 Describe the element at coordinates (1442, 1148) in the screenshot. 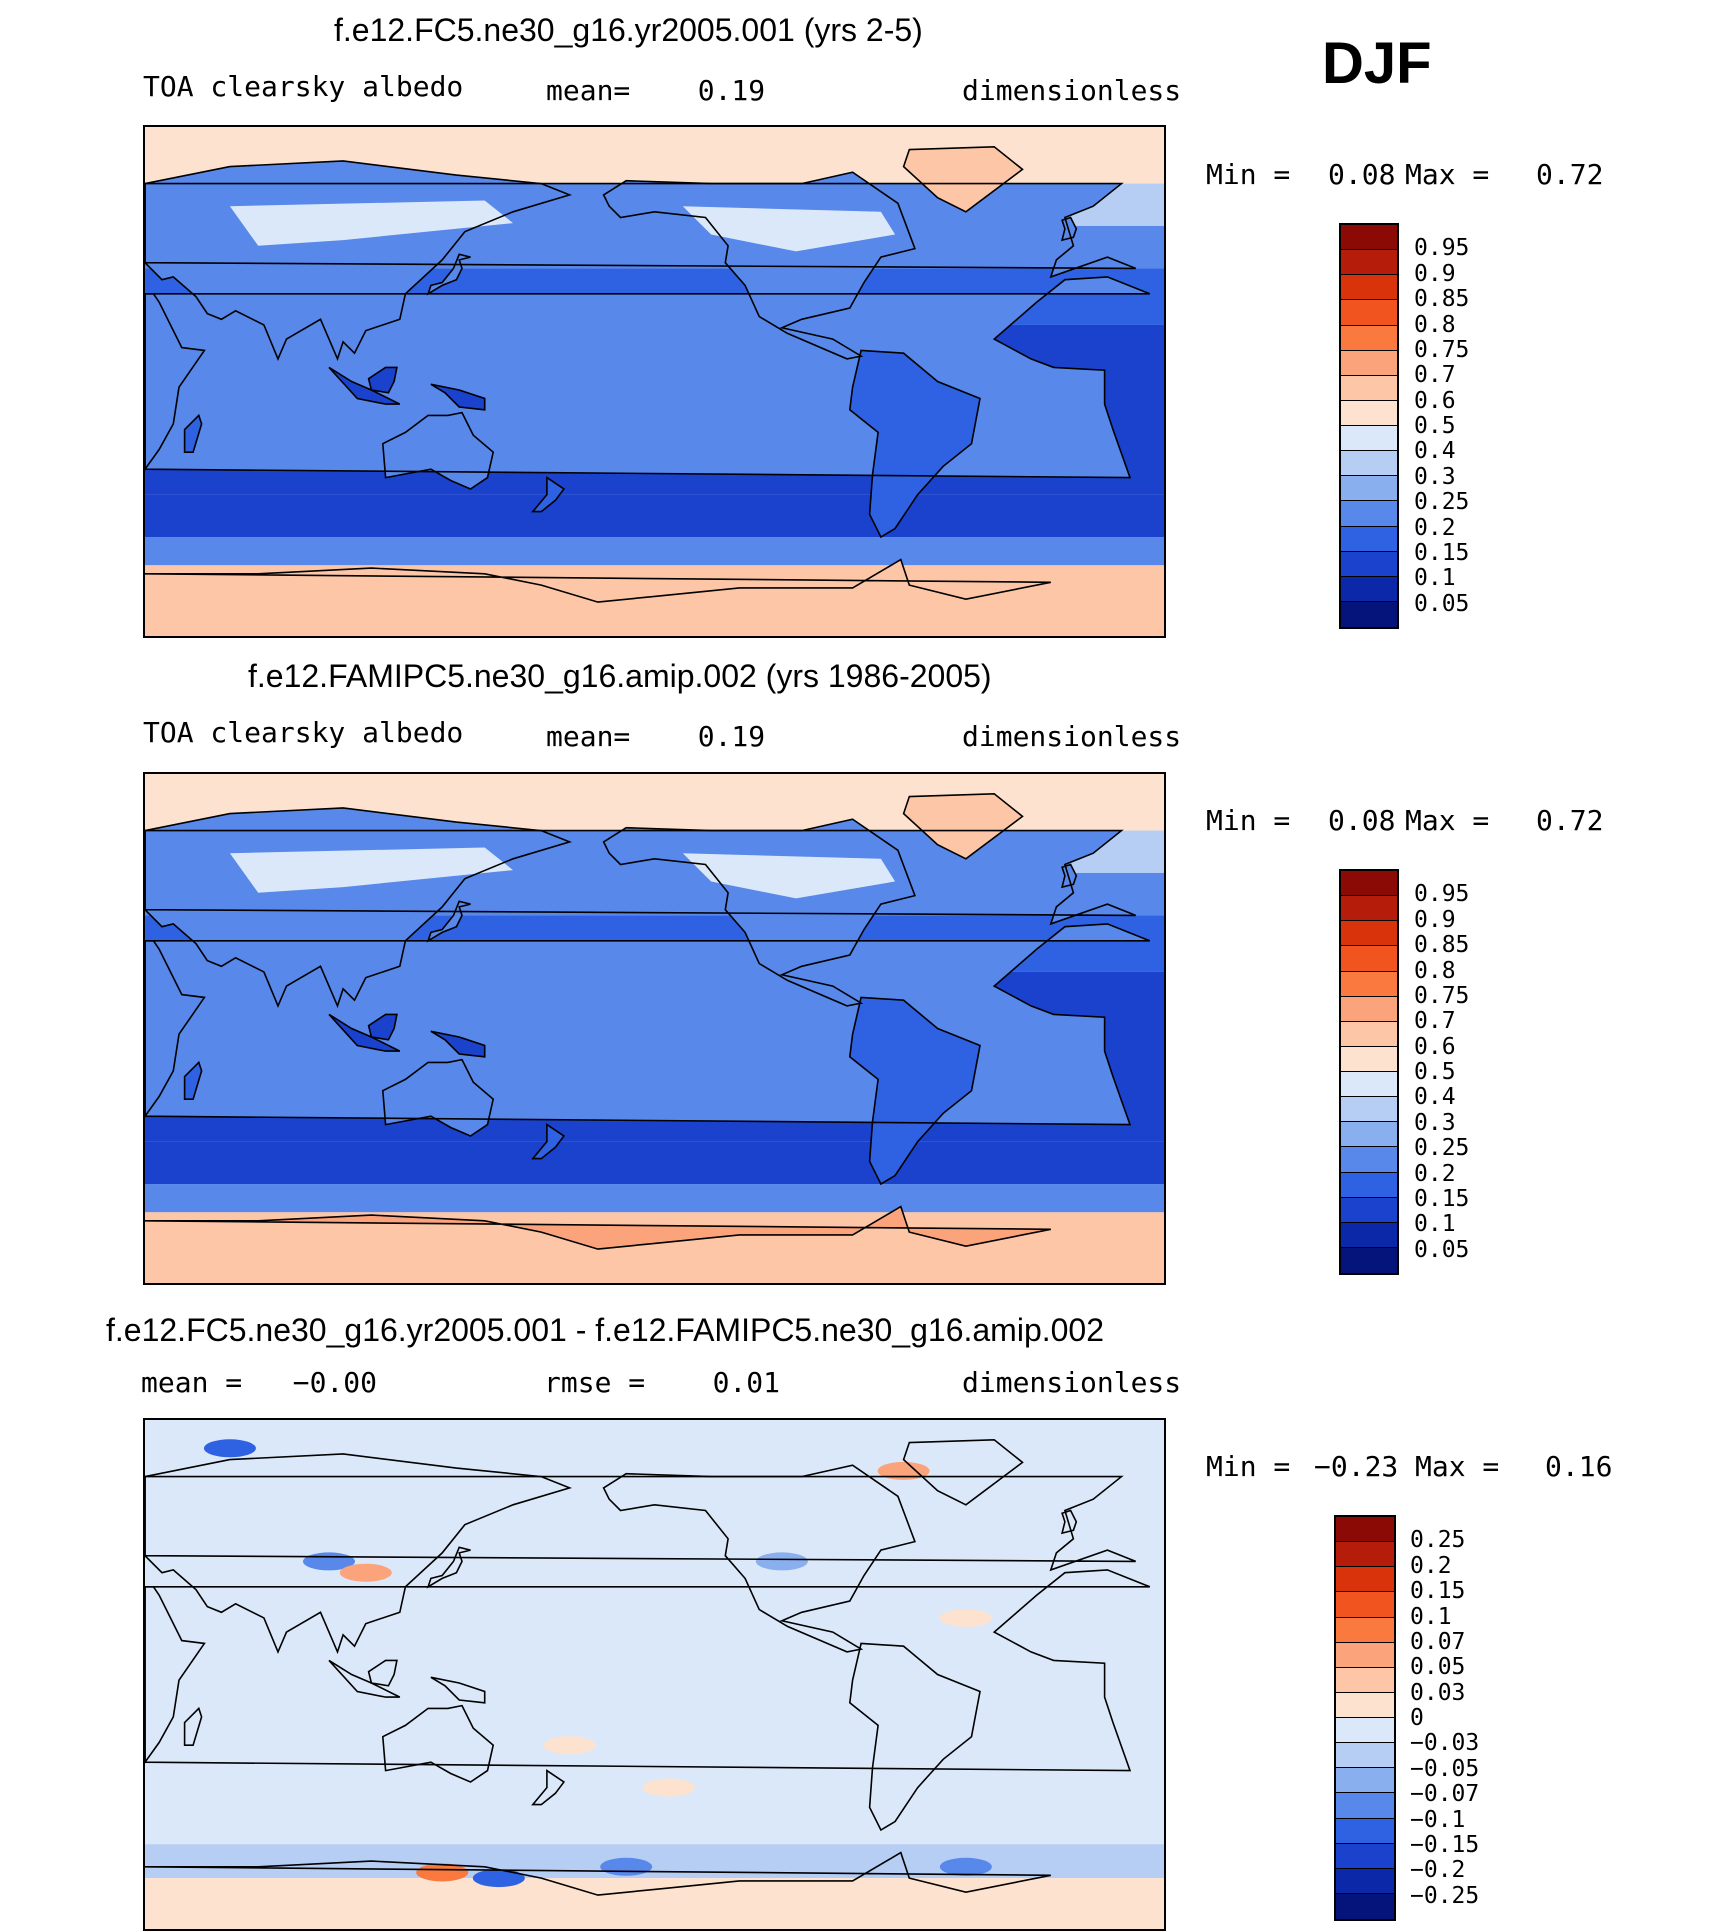

I see `colorbar-tick-label: 0.25` at that location.